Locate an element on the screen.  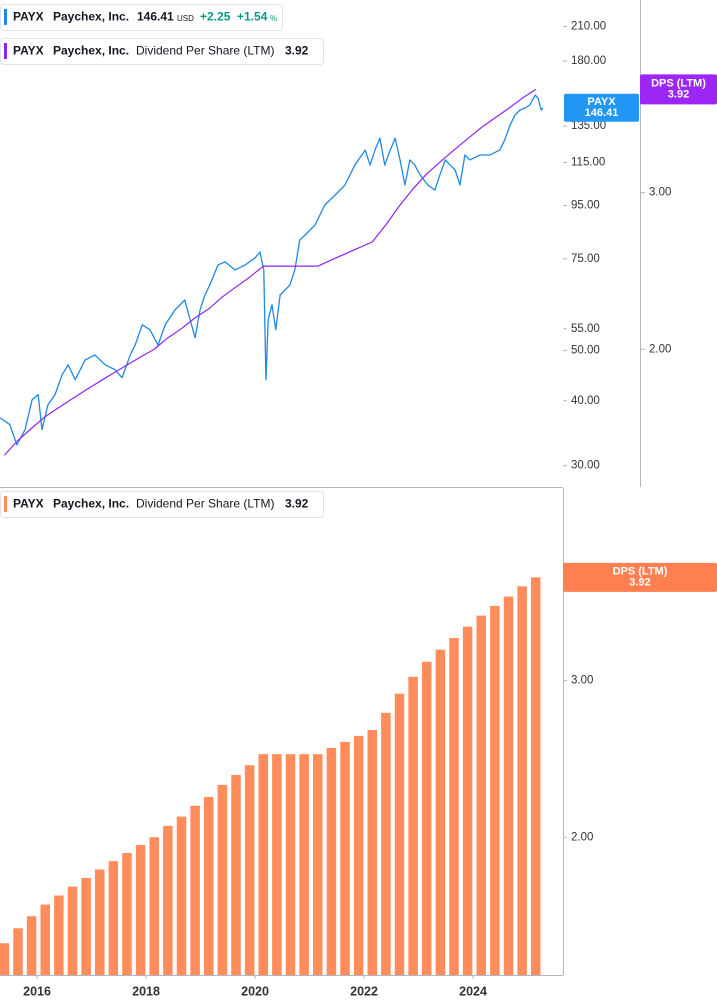
y-tick-label: 180.00 is located at coordinates (588, 61).